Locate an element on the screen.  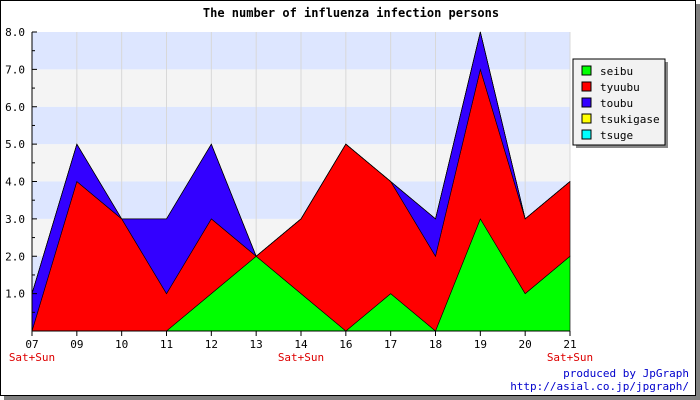
x-tick-label: 11 is located at coordinates (166, 344).